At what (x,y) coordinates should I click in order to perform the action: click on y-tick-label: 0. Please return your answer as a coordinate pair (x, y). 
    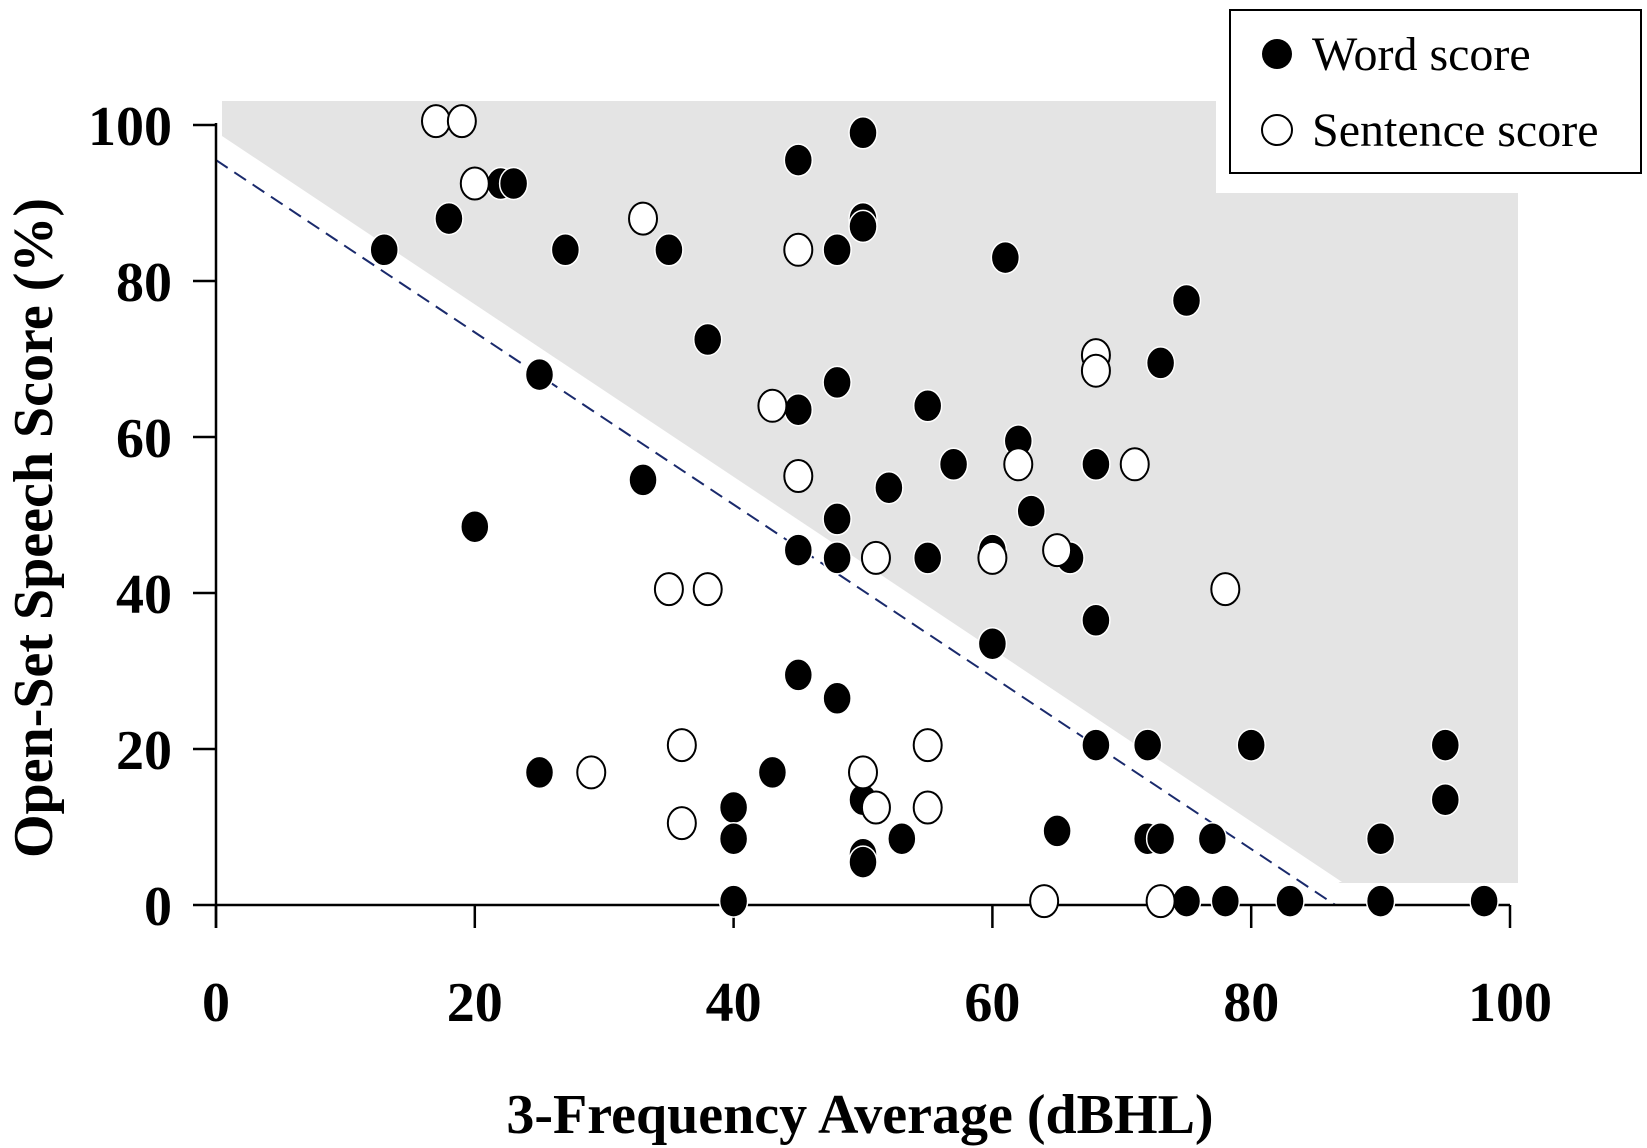
    Looking at the image, I should click on (158, 907).